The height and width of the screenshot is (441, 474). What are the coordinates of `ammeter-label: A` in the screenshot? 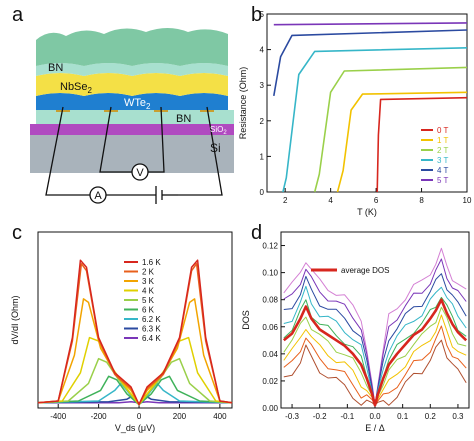 It's located at (98, 196).